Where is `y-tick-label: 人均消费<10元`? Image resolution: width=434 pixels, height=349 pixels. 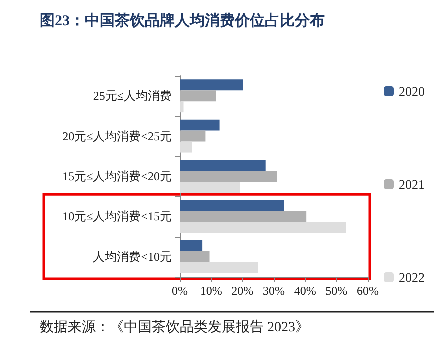 y-tick-label: 人均消费<10元 is located at coordinates (132, 257).